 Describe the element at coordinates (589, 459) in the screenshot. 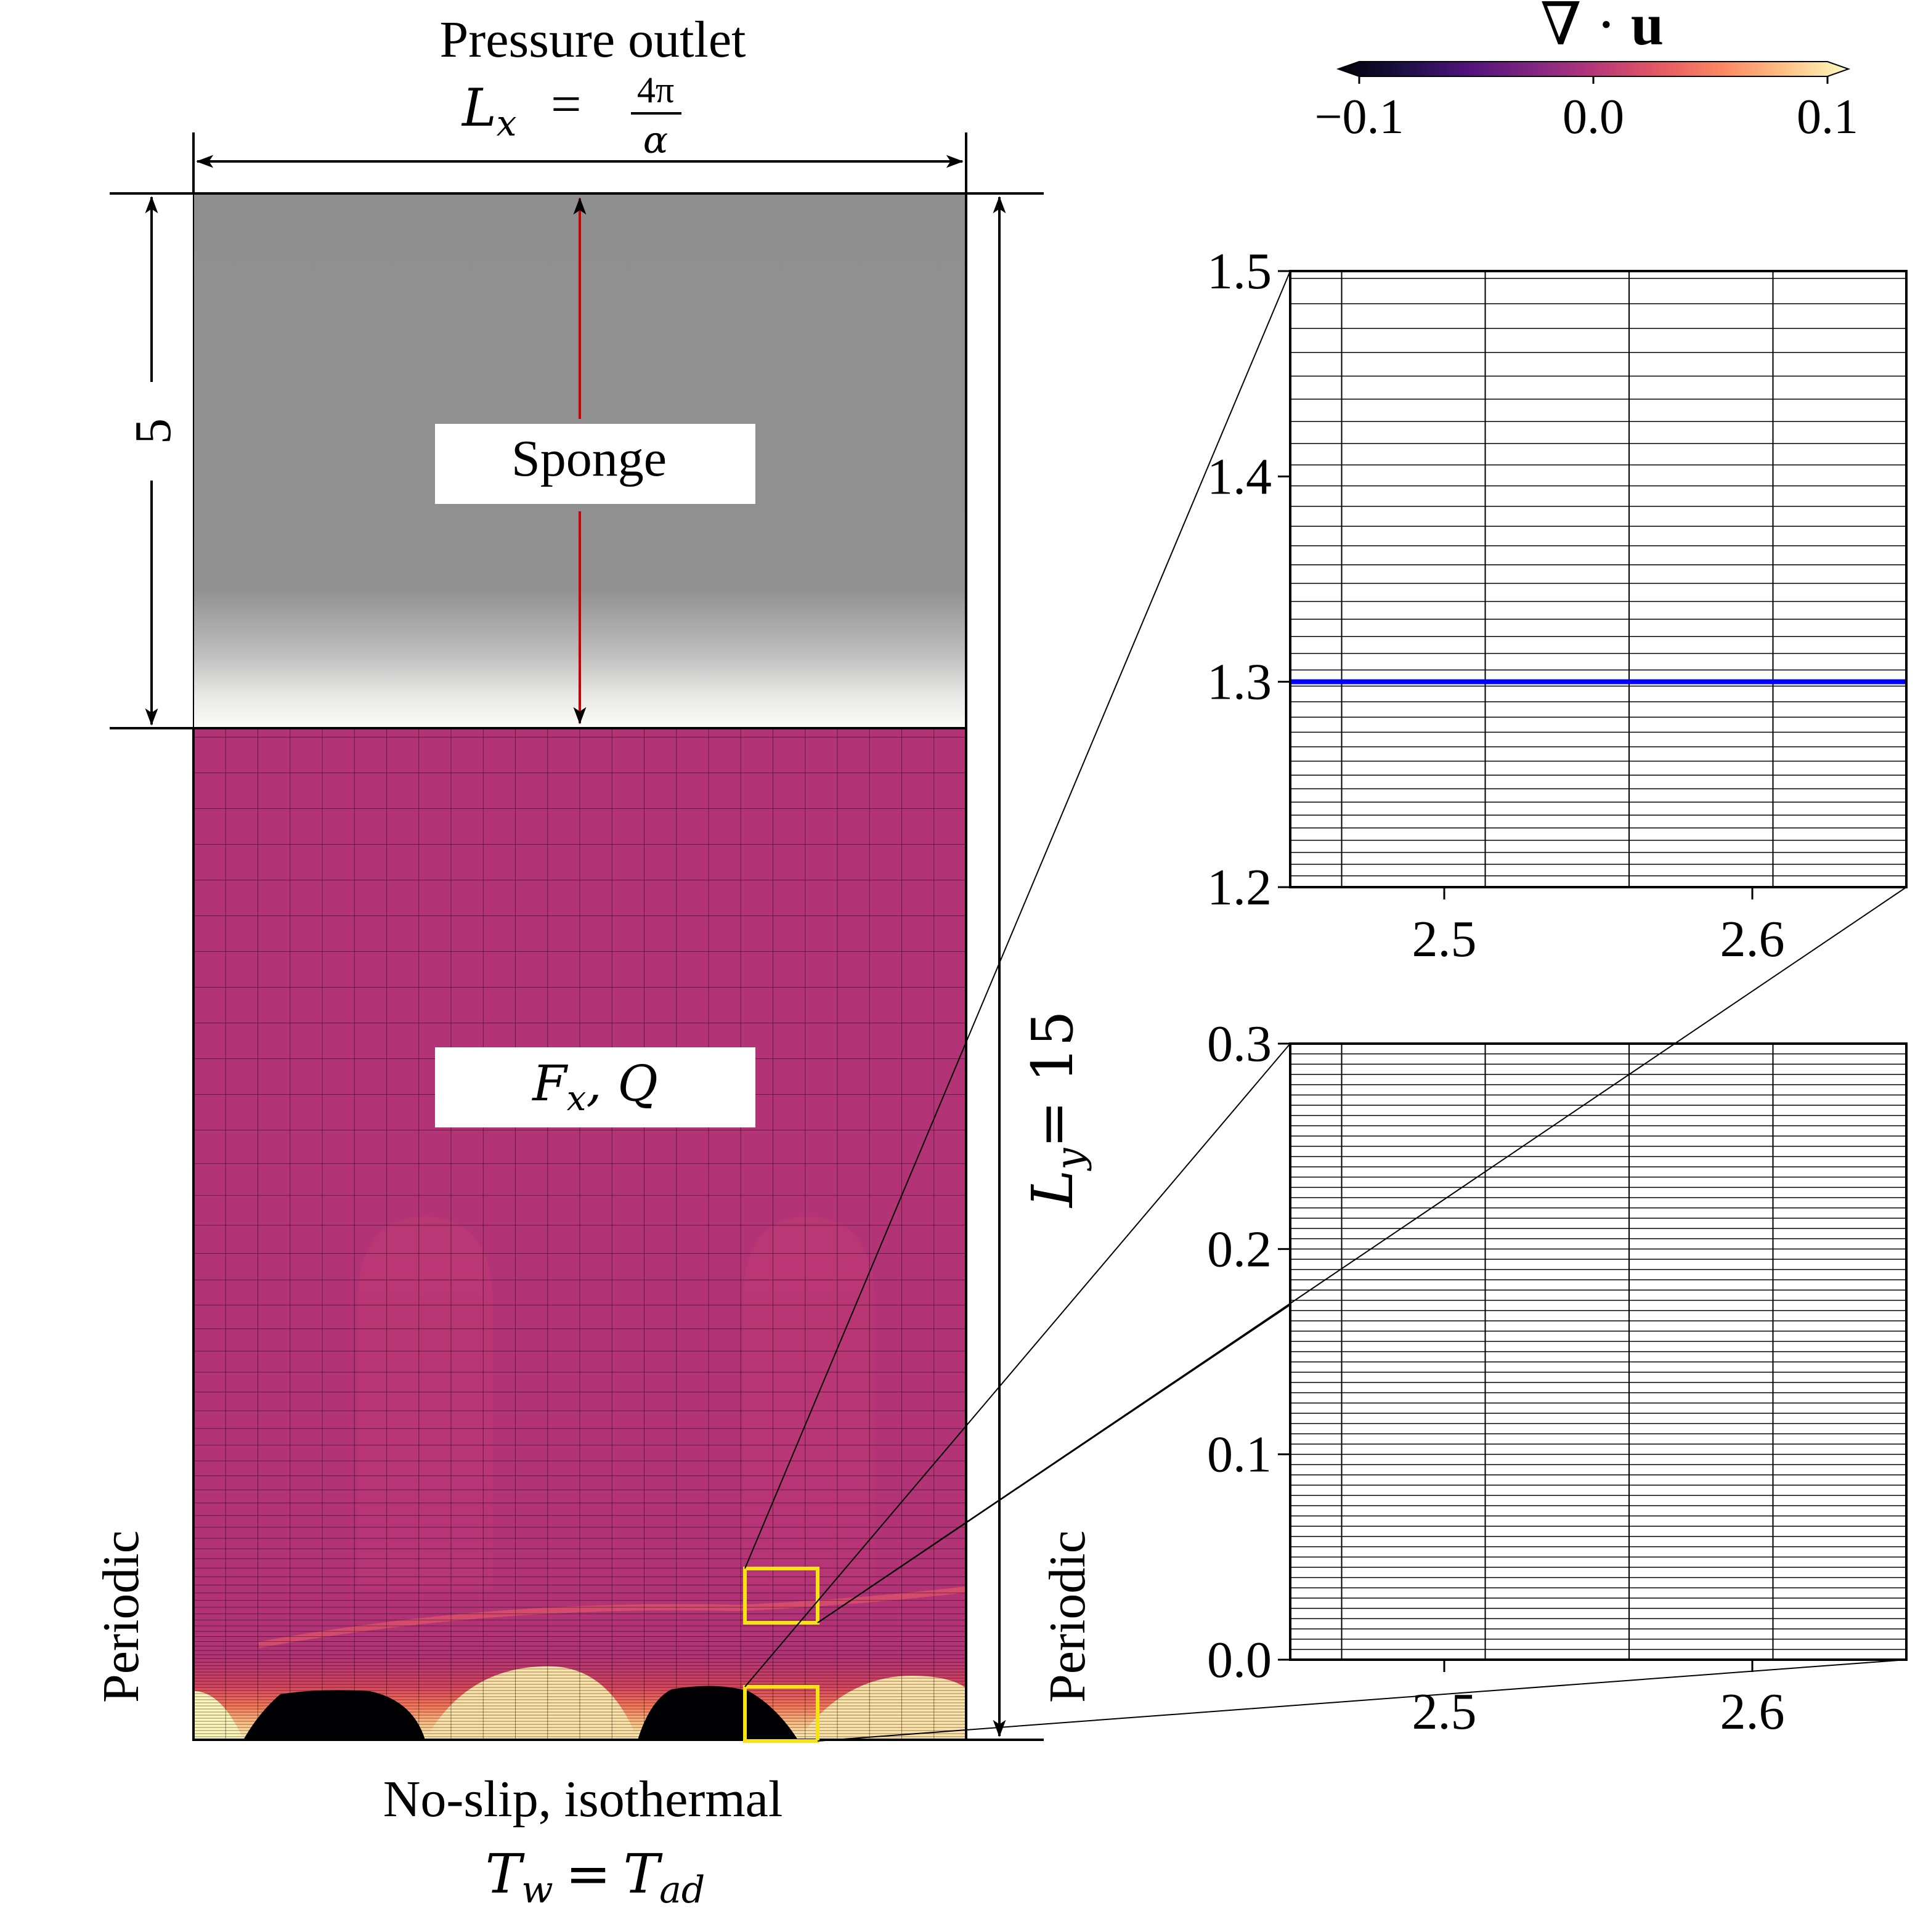

I see `sponge-label: Sponge` at that location.